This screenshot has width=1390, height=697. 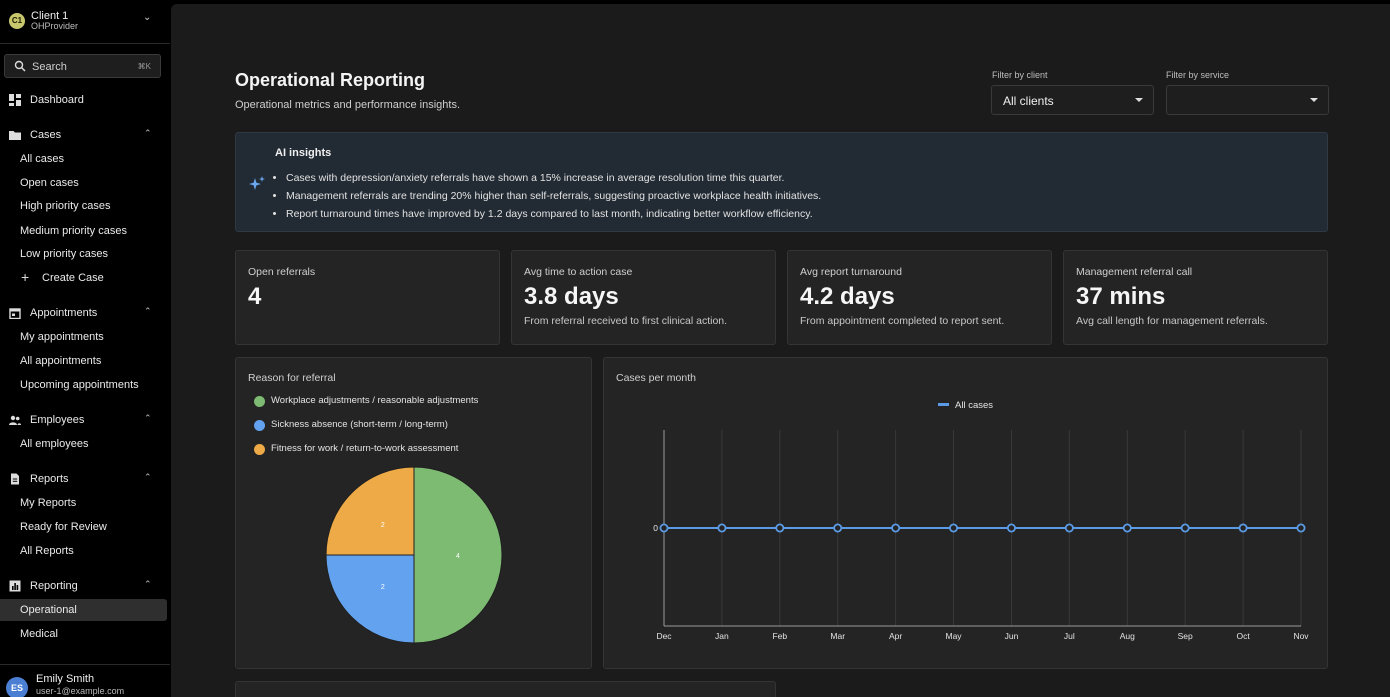 I want to click on chart-title: Reason for referral, so click(x=292, y=378).